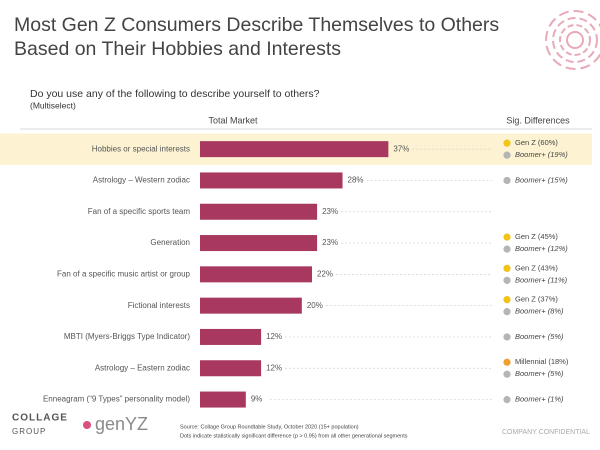 The image size is (600, 450). What do you see at coordinates (121, 424) in the screenshot?
I see `product: genYZ` at bounding box center [121, 424].